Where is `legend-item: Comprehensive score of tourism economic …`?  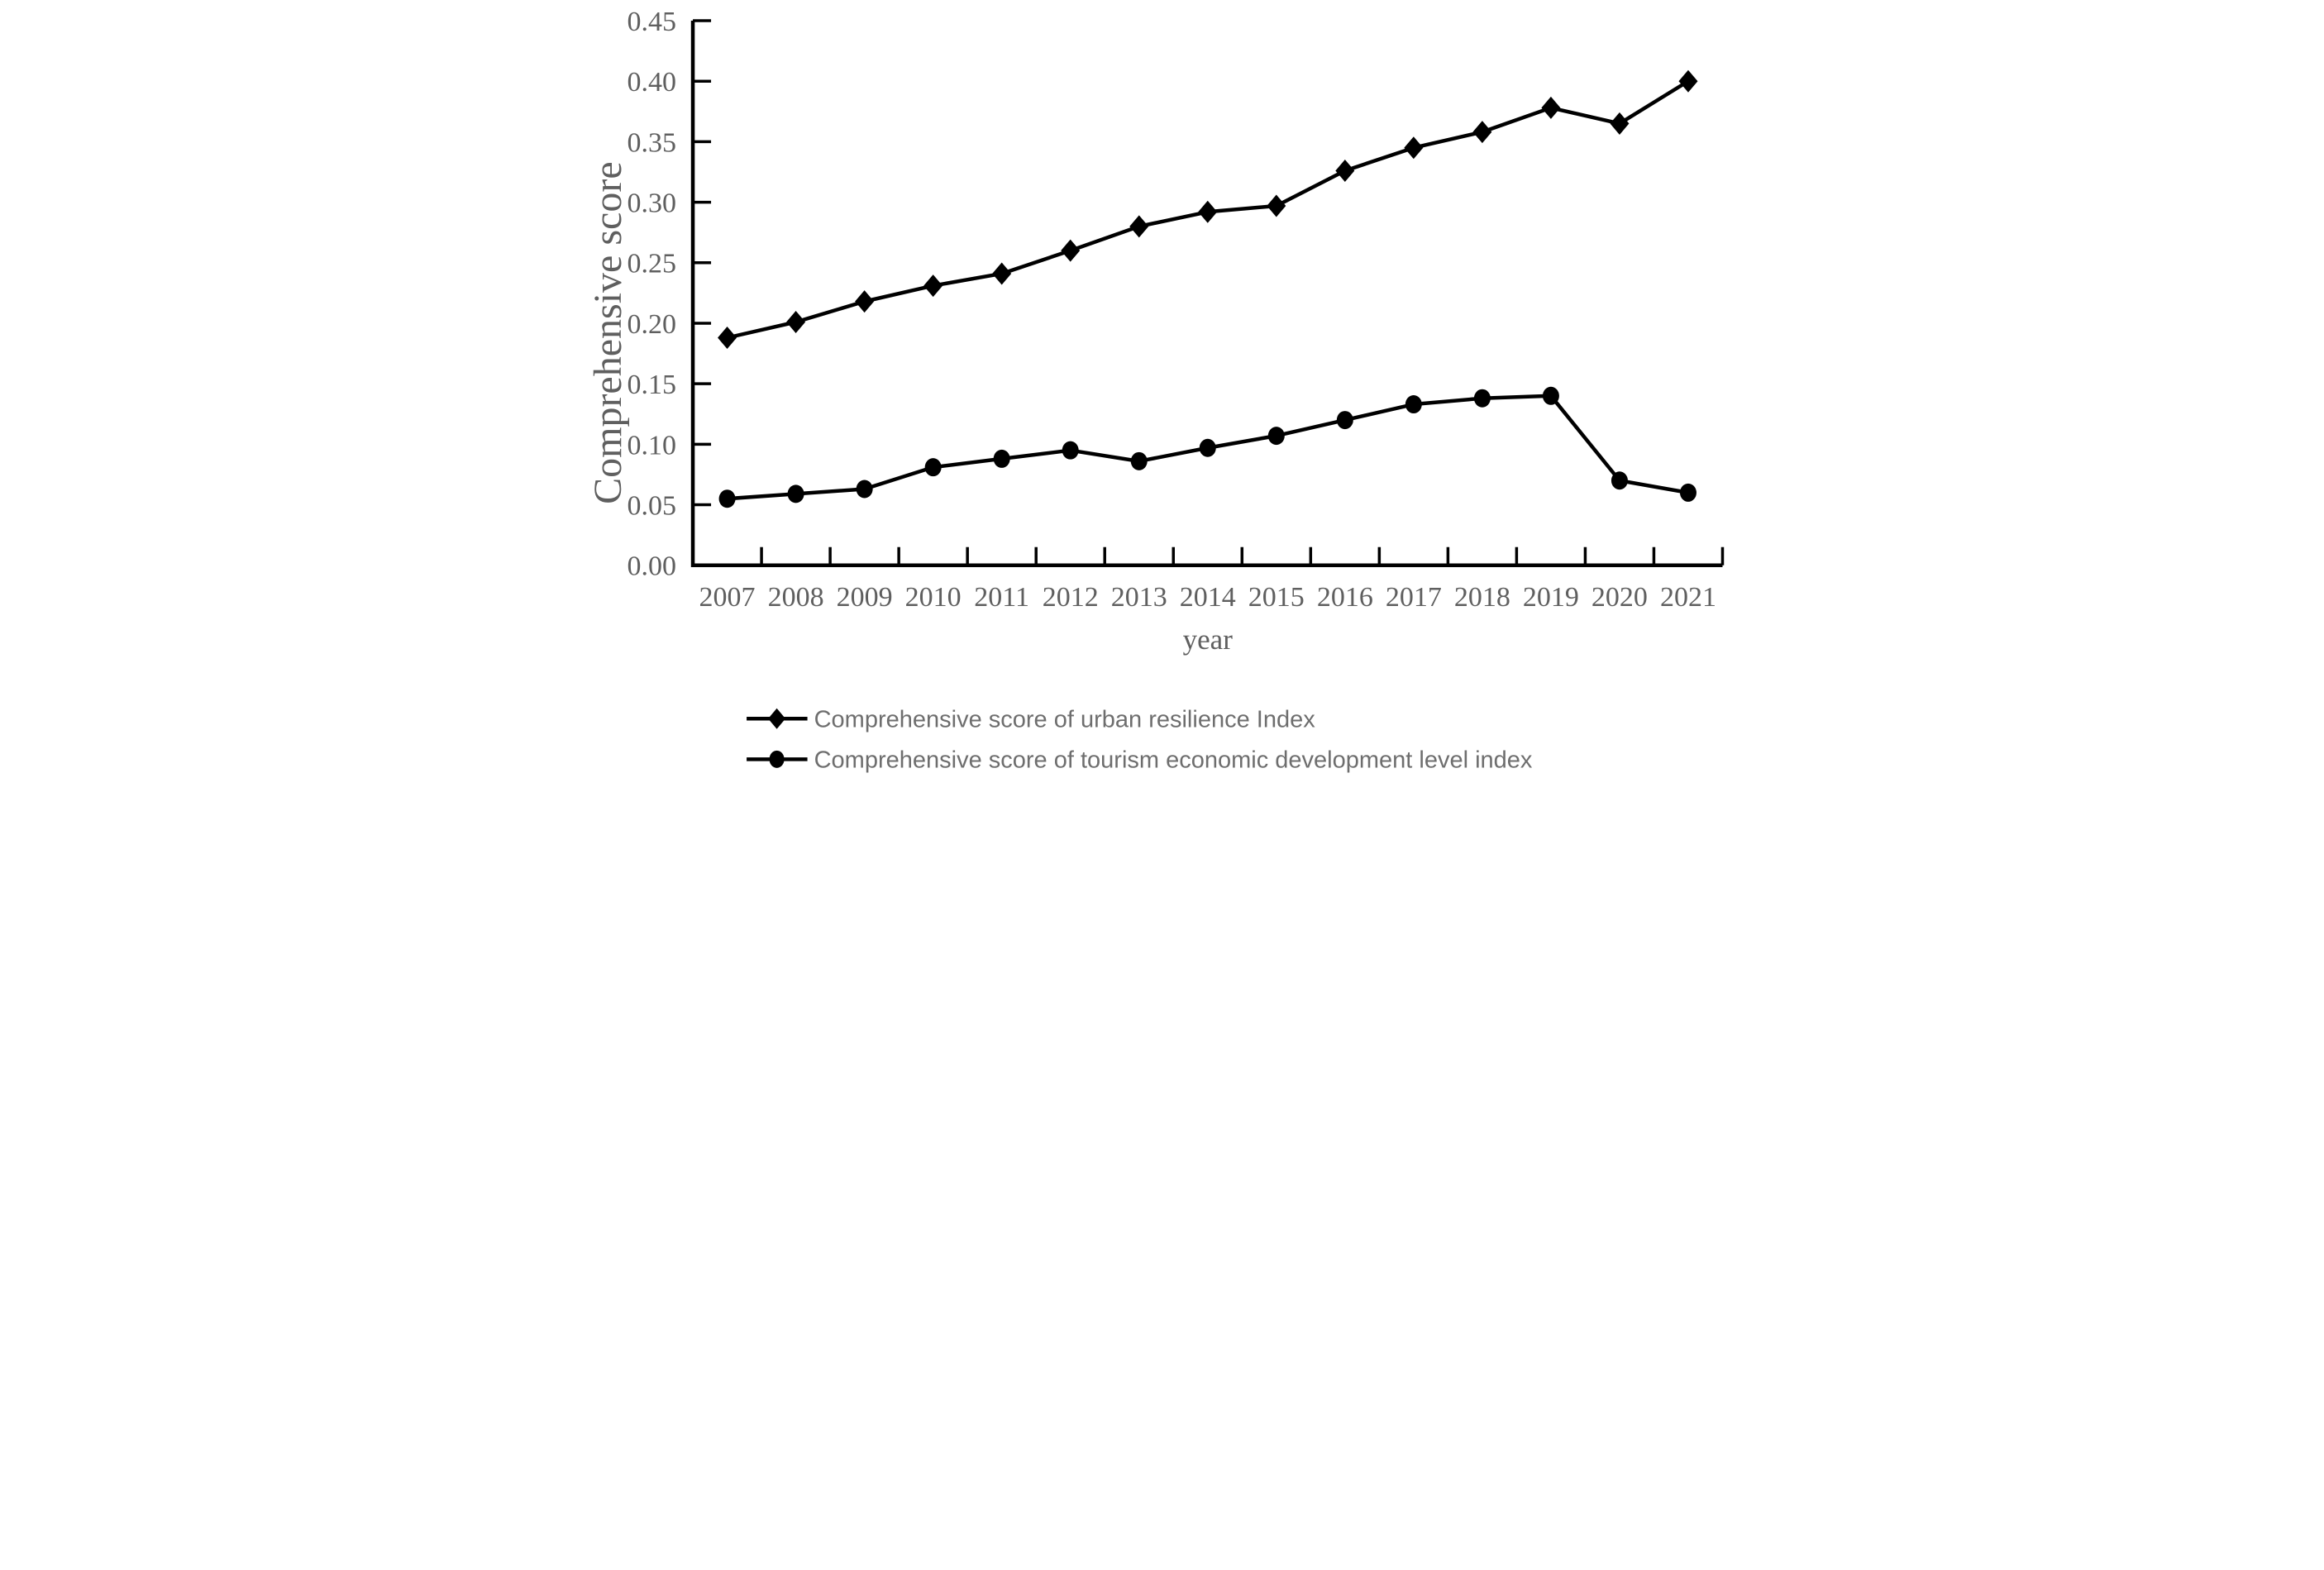 legend-item: Comprehensive score of tourism economic … is located at coordinates (1139, 760).